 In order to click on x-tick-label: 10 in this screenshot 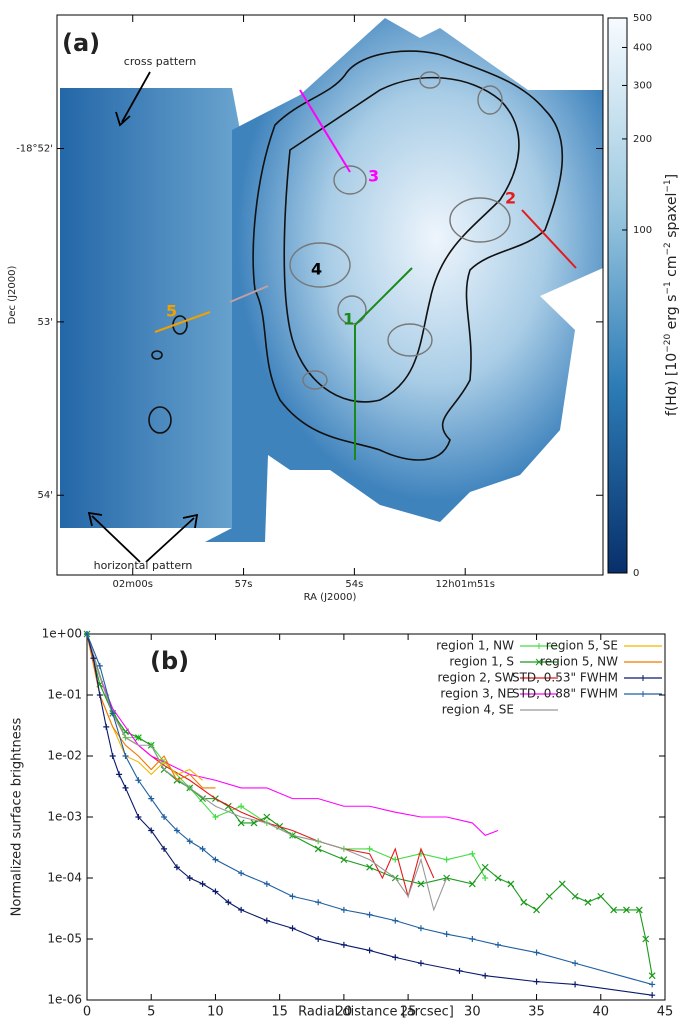, I will do `click(215, 1012)`.